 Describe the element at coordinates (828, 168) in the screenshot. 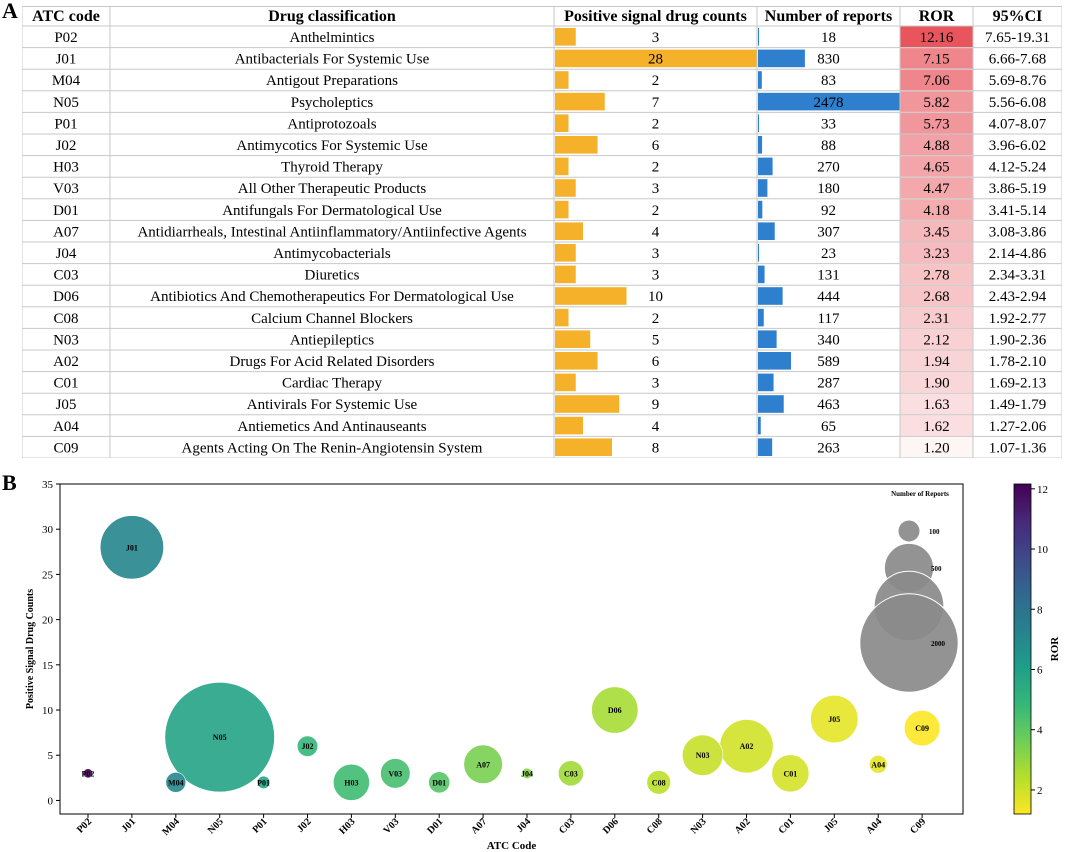

I see `report-count: 270` at that location.